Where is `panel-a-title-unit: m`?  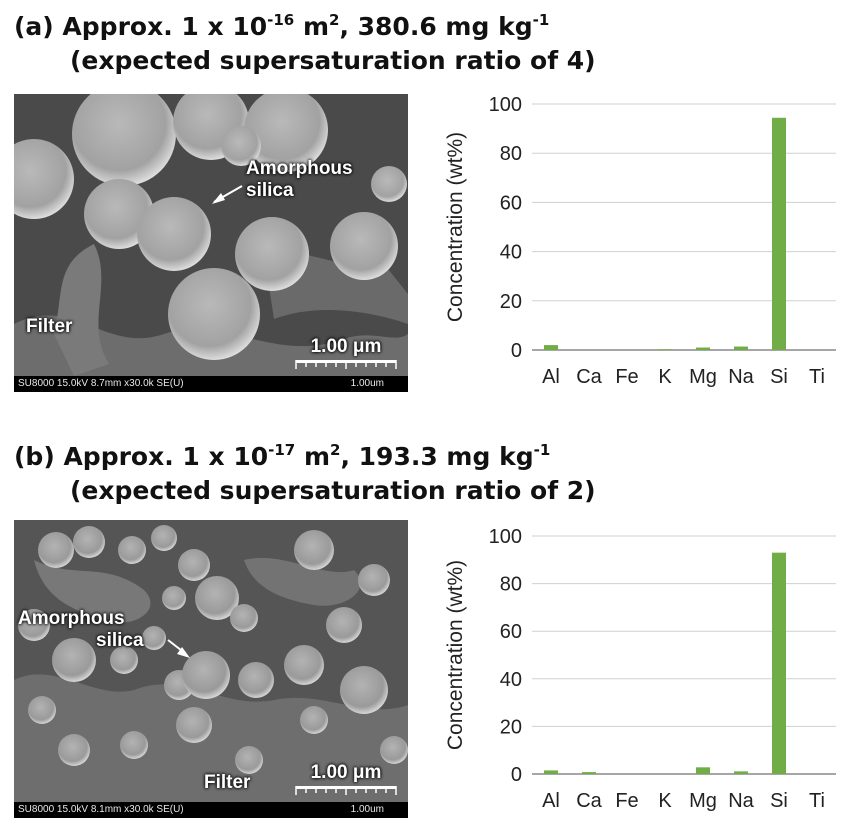 panel-a-title-unit: m is located at coordinates (311, 26).